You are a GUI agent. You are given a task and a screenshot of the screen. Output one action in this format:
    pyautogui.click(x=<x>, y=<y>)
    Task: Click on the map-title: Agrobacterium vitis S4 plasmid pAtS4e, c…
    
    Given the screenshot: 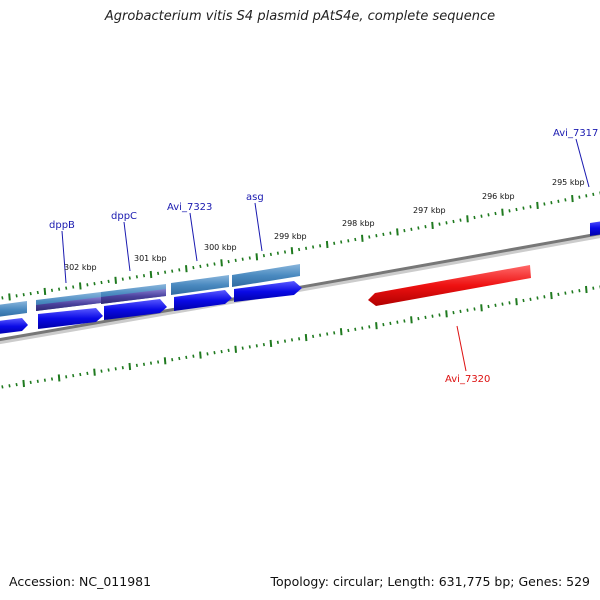 What is the action you would take?
    pyautogui.click(x=300, y=16)
    